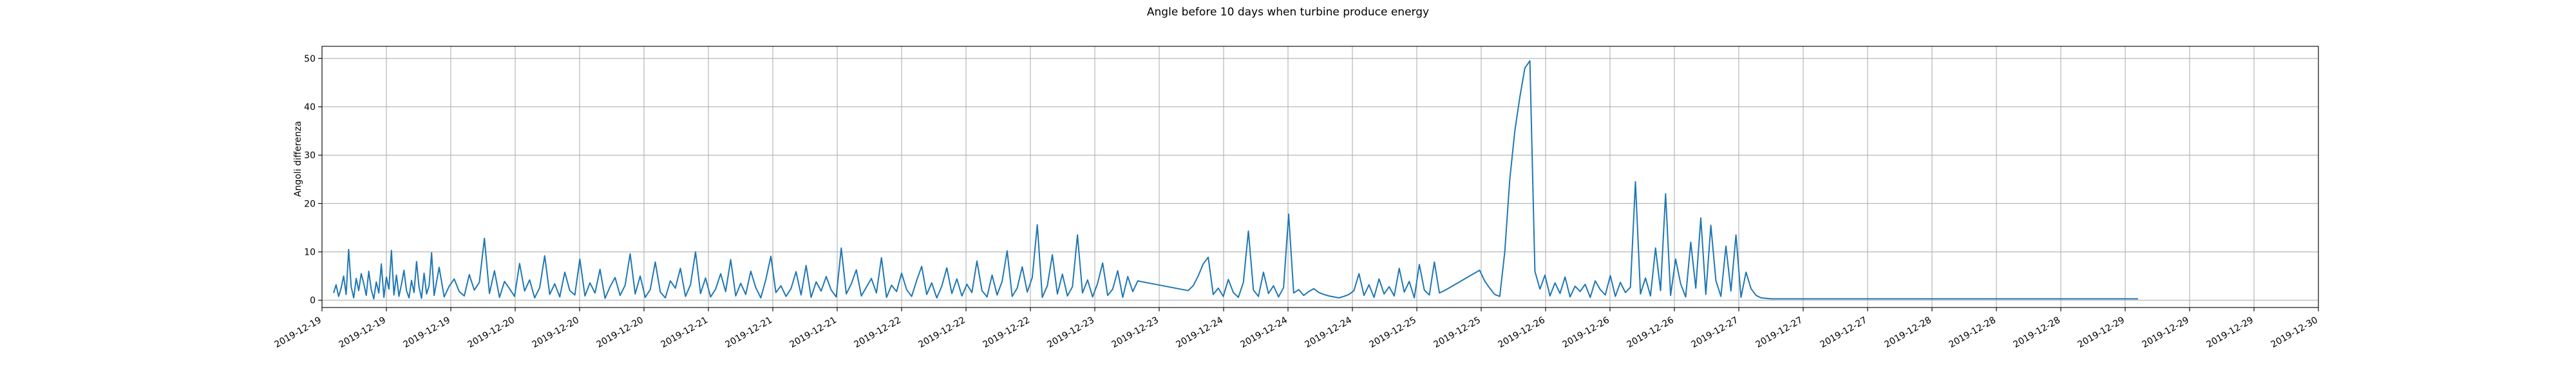 The height and width of the screenshot is (386, 2576). Describe the element at coordinates (310, 204) in the screenshot. I see `y-tick-label: 20` at that location.